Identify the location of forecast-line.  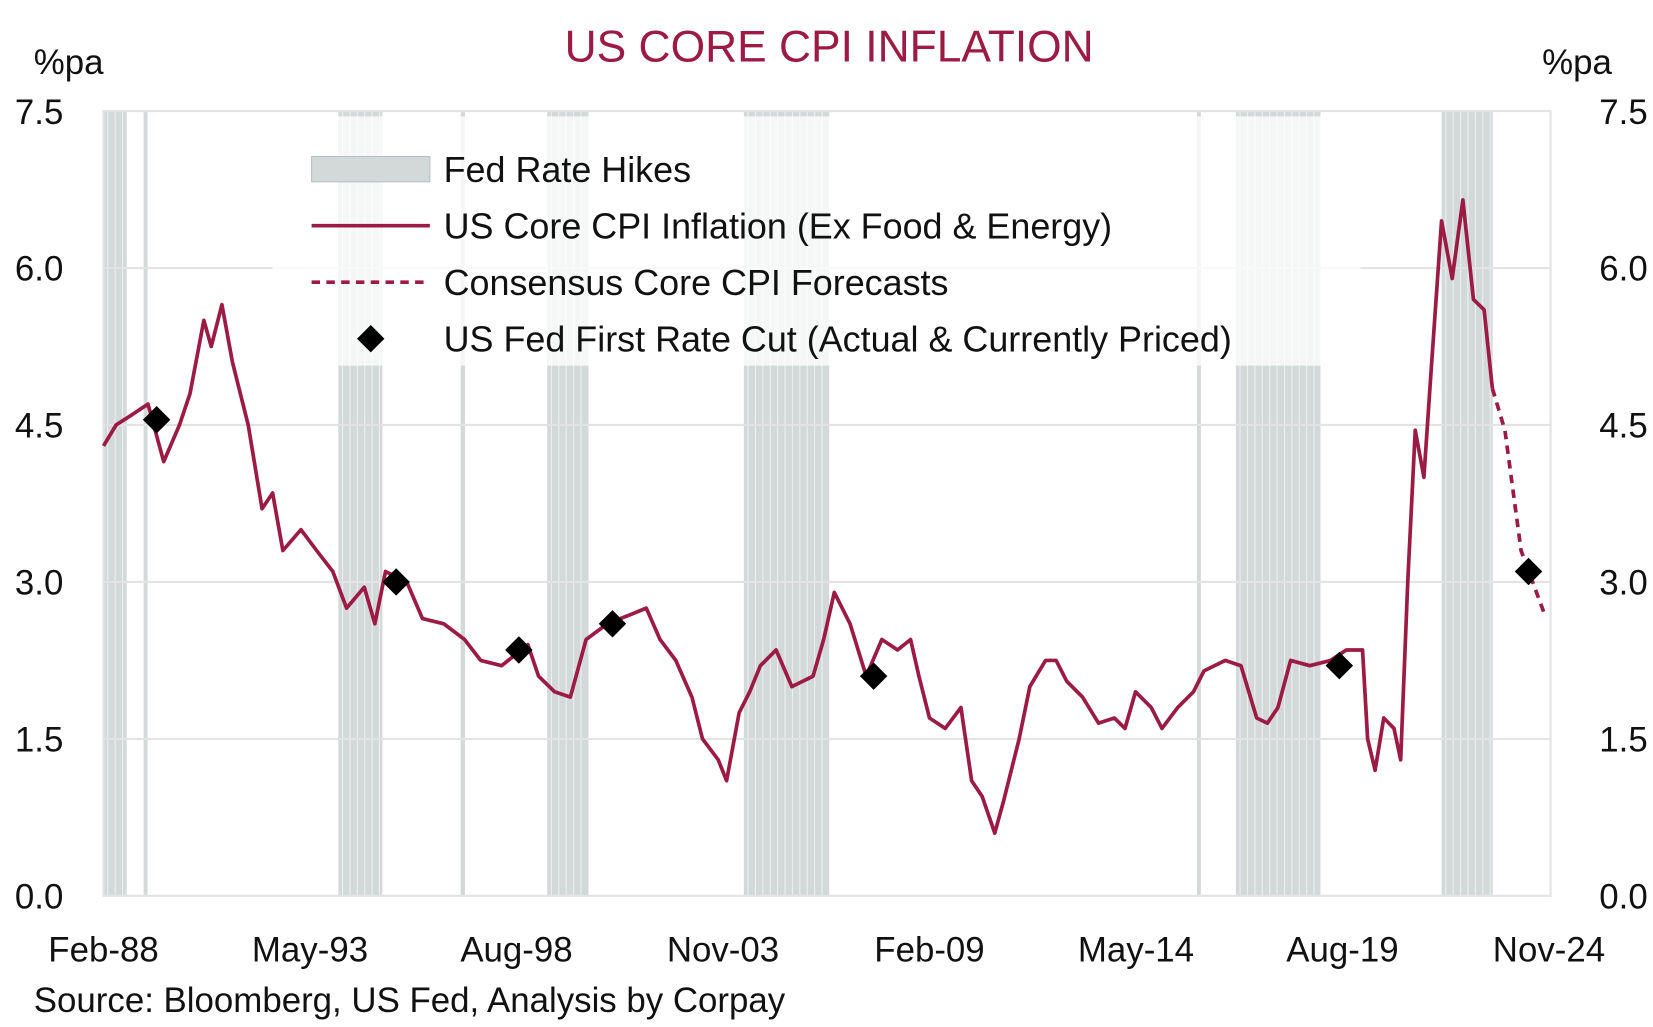
(1518, 500).